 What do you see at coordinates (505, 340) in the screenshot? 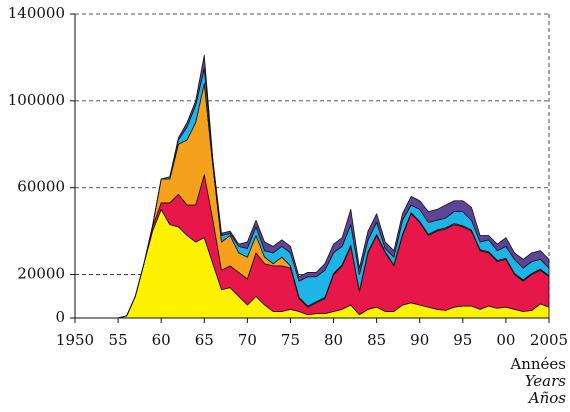
I see `x-tick-label: 00` at bounding box center [505, 340].